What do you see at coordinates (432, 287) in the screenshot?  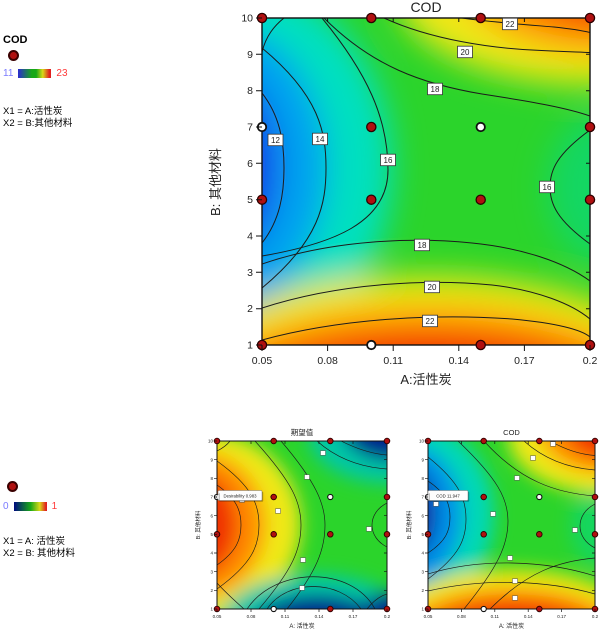 I see `contour-label: 20` at bounding box center [432, 287].